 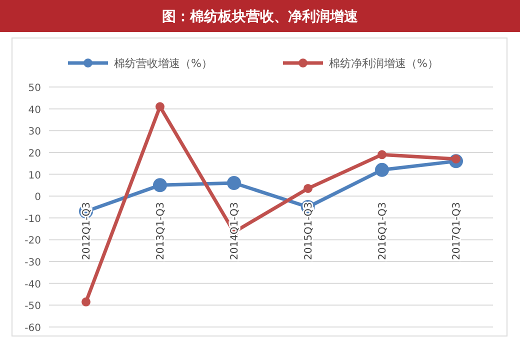 I want to click on y-tick-label: 40, so click(x=34, y=110).